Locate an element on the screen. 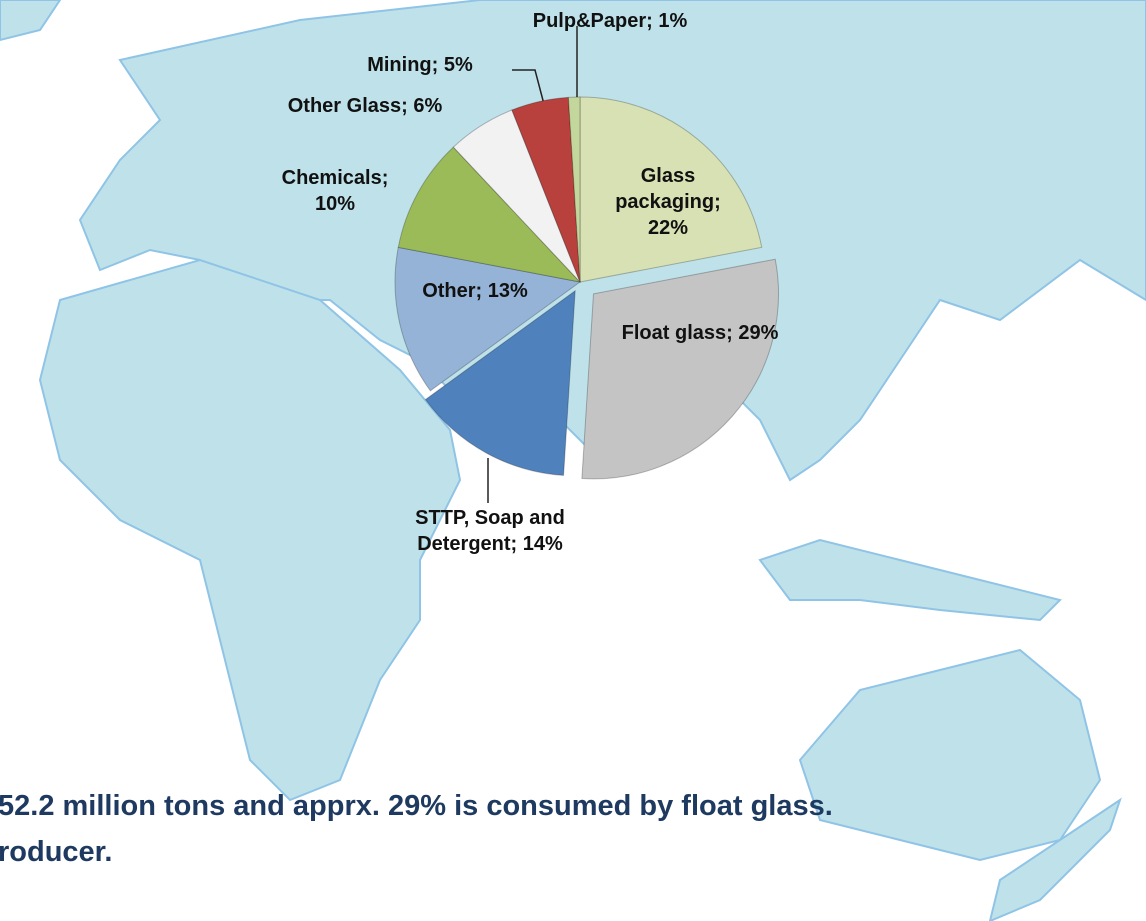 The height and width of the screenshot is (921, 1146). data-label: Other Glass; 6% is located at coordinates (365, 106).